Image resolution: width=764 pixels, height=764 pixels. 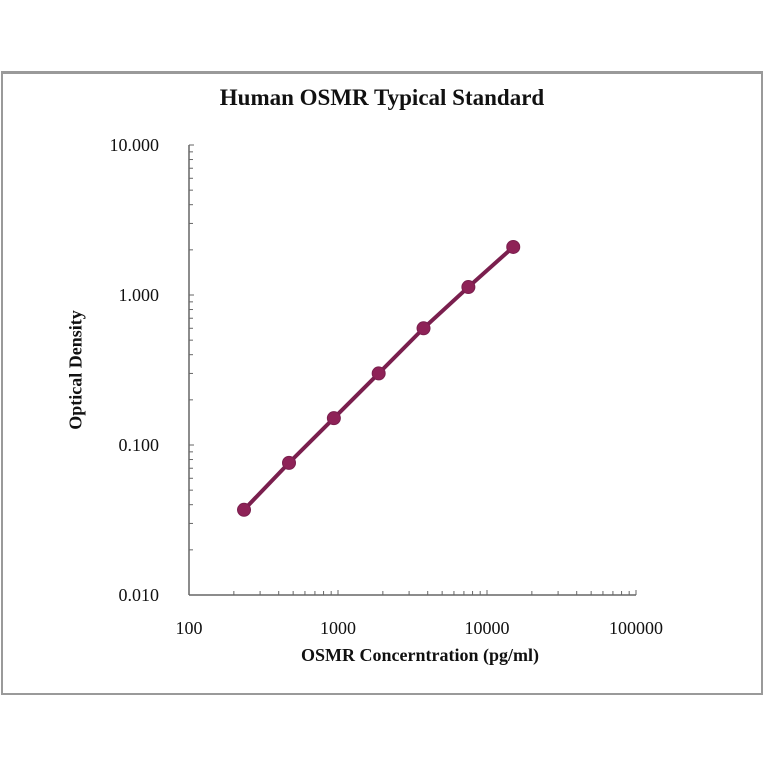 What do you see at coordinates (382, 97) in the screenshot?
I see `chart-title: Human OSMR Typical Standard` at bounding box center [382, 97].